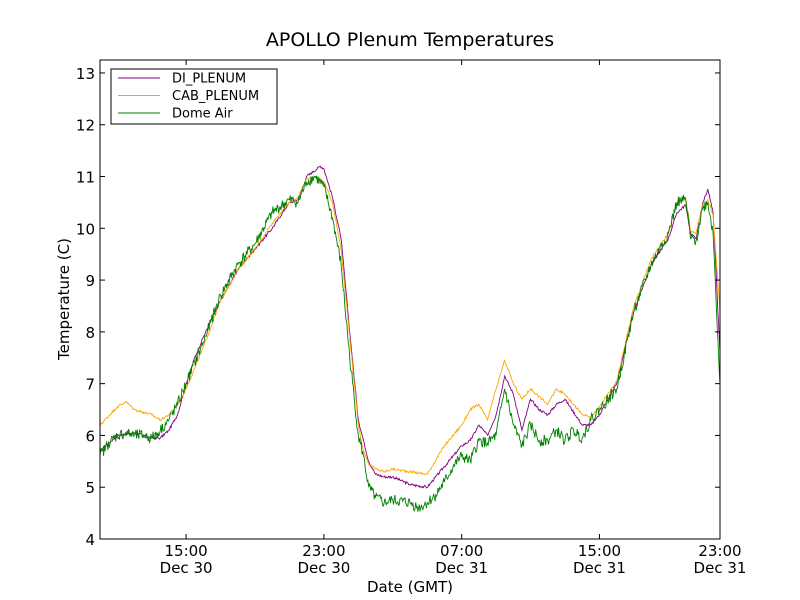 The image size is (800, 600). What do you see at coordinates (410, 40) in the screenshot?
I see `chart-title: APOLLO Plenum Temperatures` at bounding box center [410, 40].